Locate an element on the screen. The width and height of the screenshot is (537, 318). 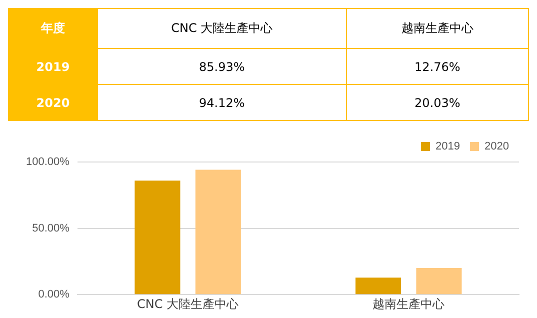
y-tick-label: 50.00% is located at coordinates (51, 228).